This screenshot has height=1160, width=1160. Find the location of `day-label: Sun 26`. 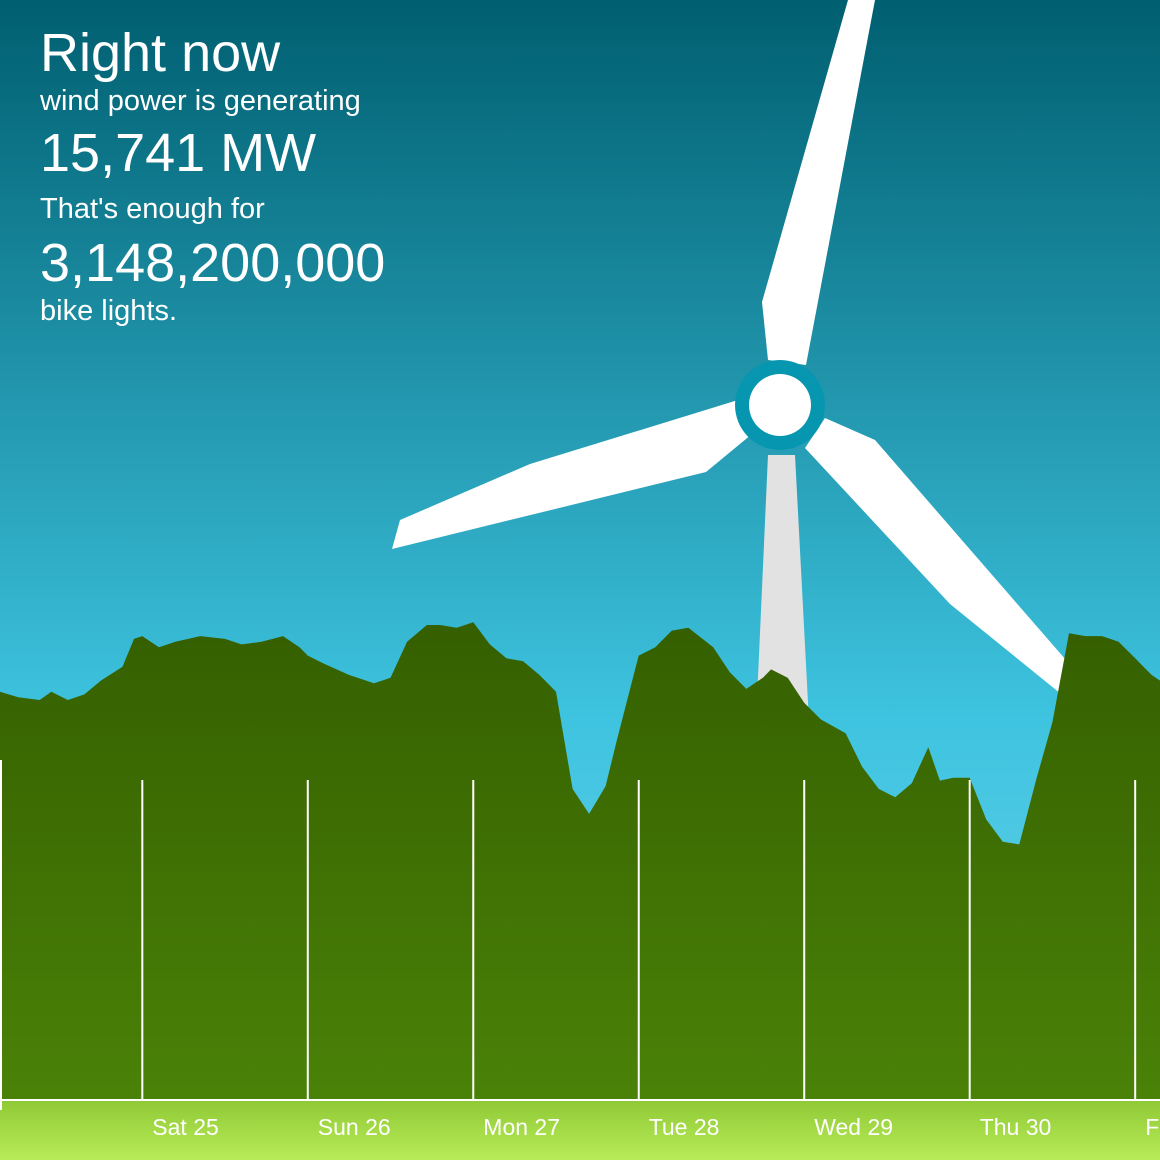

day-label: Sun 26 is located at coordinates (354, 1127).